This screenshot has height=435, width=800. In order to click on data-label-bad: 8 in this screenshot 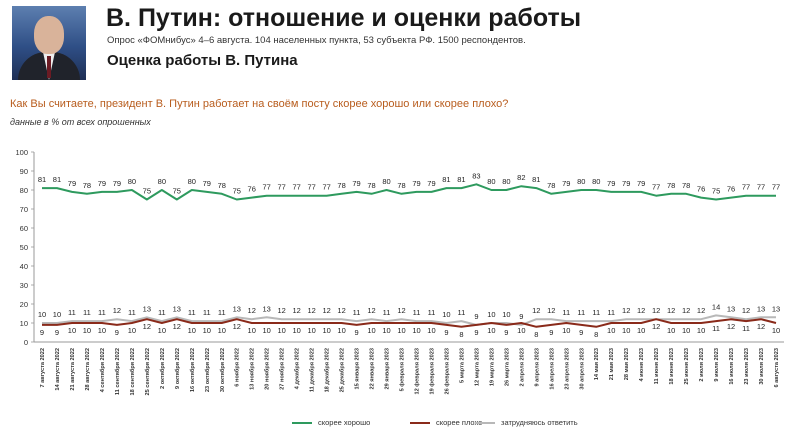, I will do `click(596, 334)`.